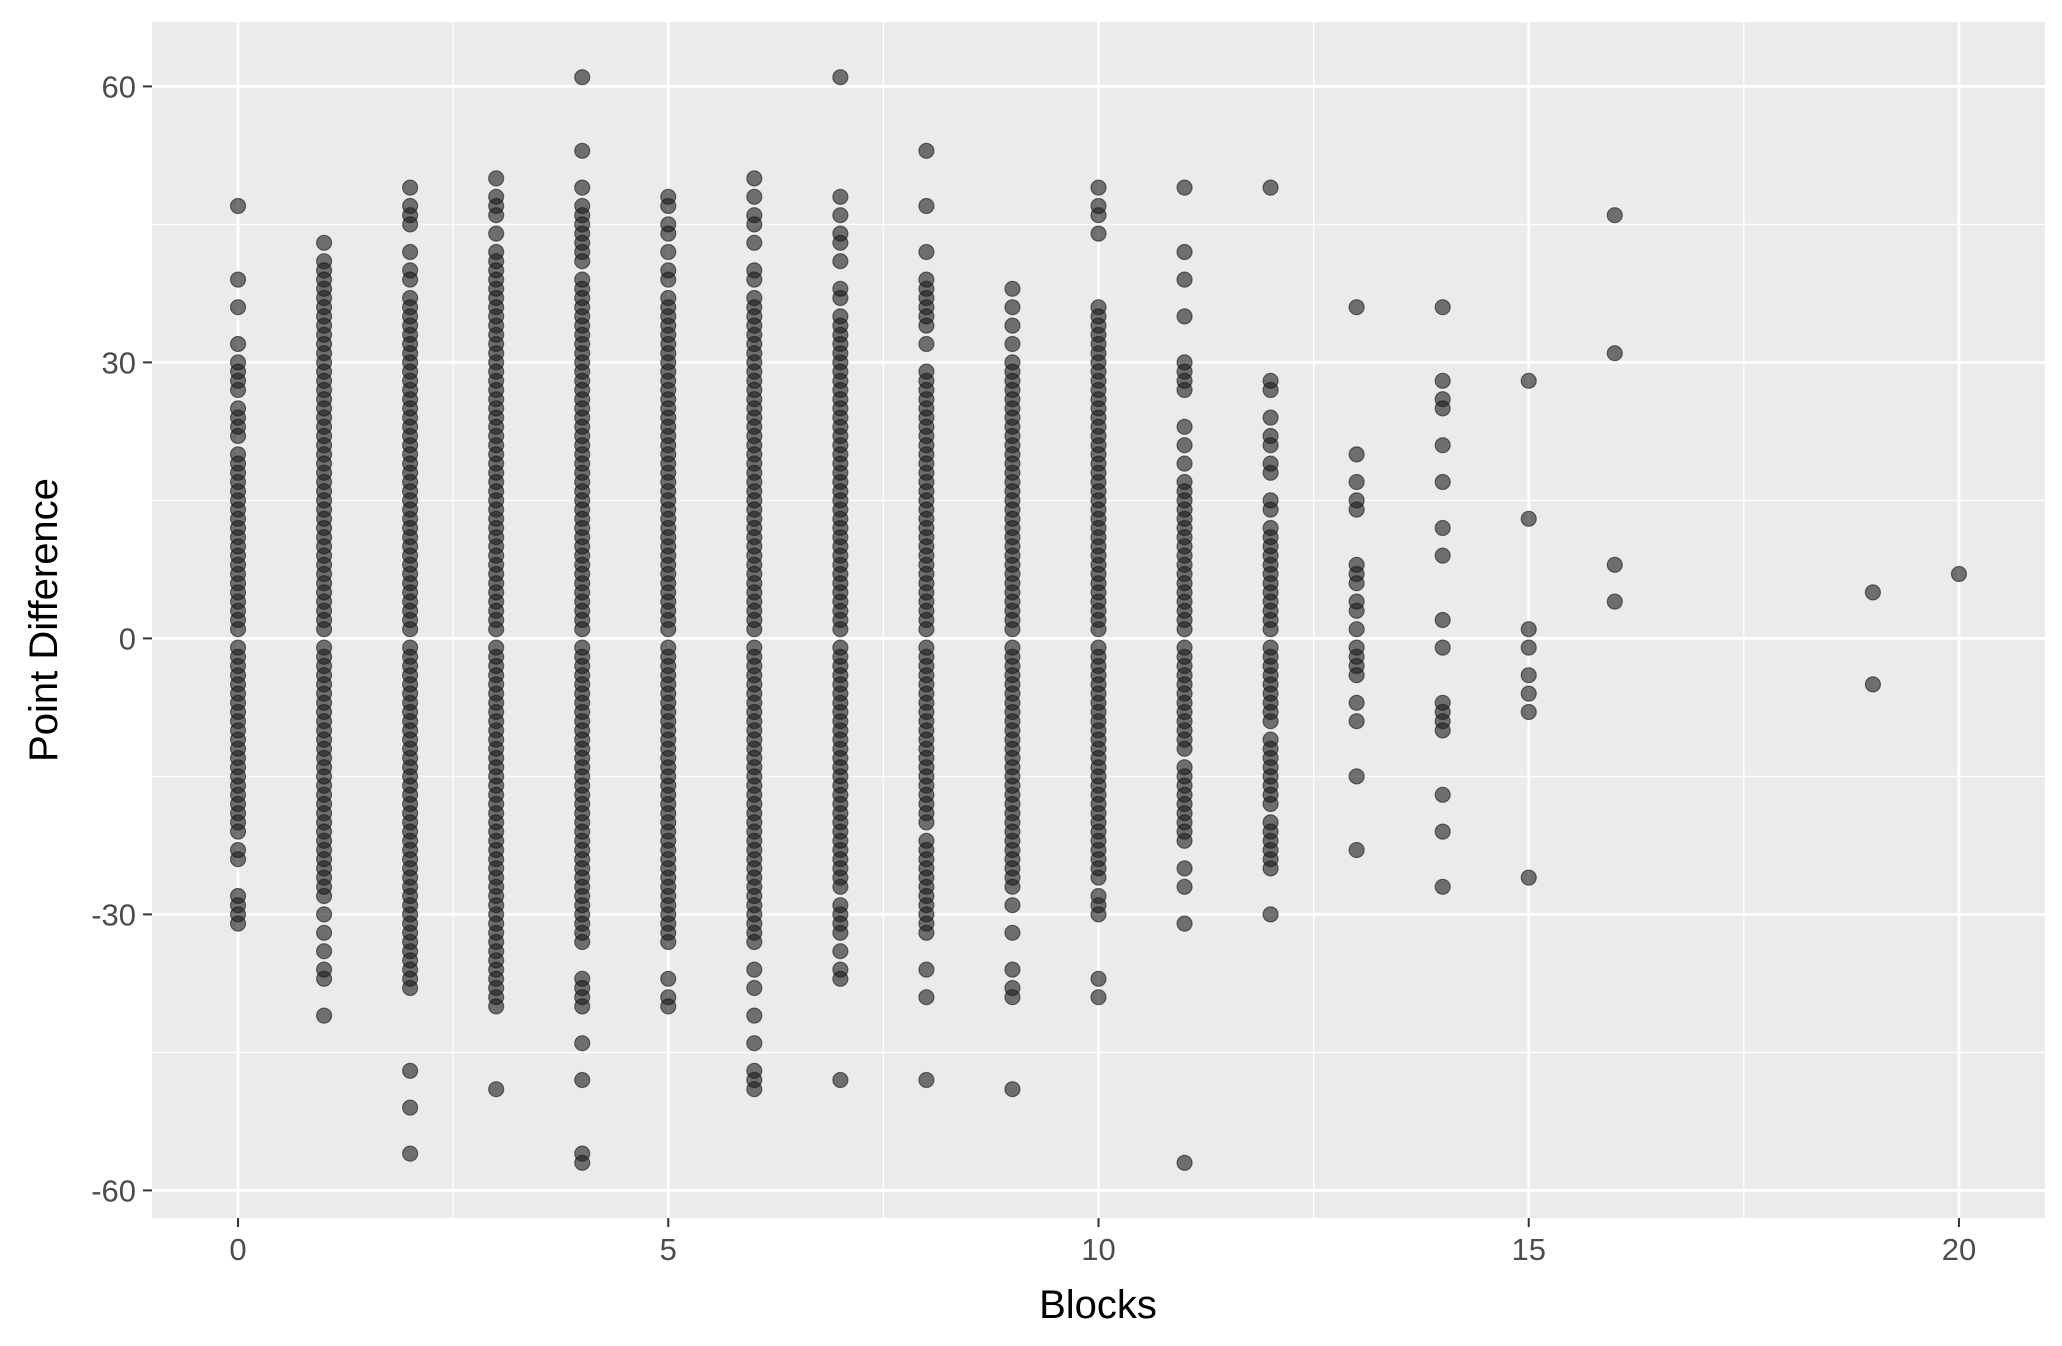 This screenshot has width=2062, height=1346. Describe the element at coordinates (113, 1190) in the screenshot. I see `y-tick-label: -60` at that location.